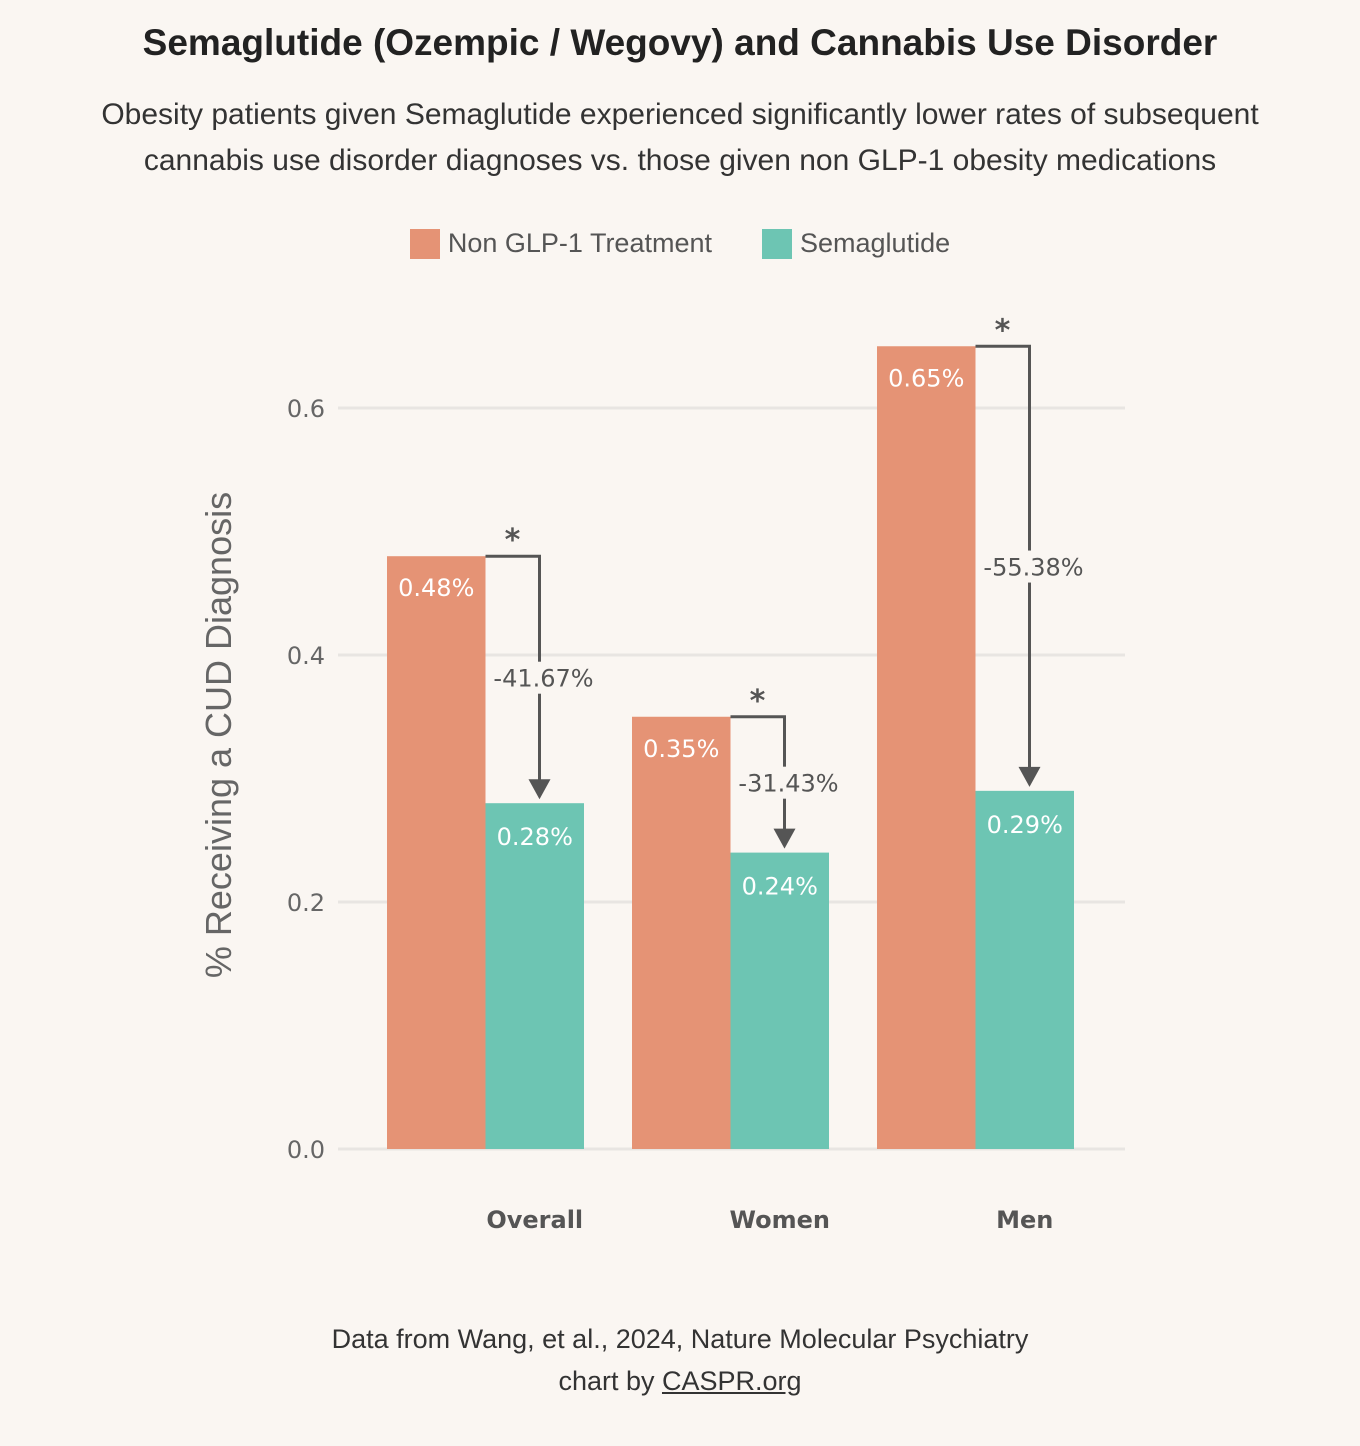 This screenshot has width=1360, height=1446. I want to click on data-label: 0.24%, so click(780, 887).